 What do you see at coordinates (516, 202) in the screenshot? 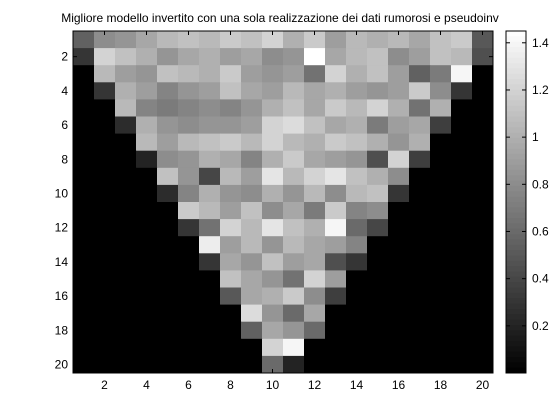
I see `colorbar-frame` at bounding box center [516, 202].